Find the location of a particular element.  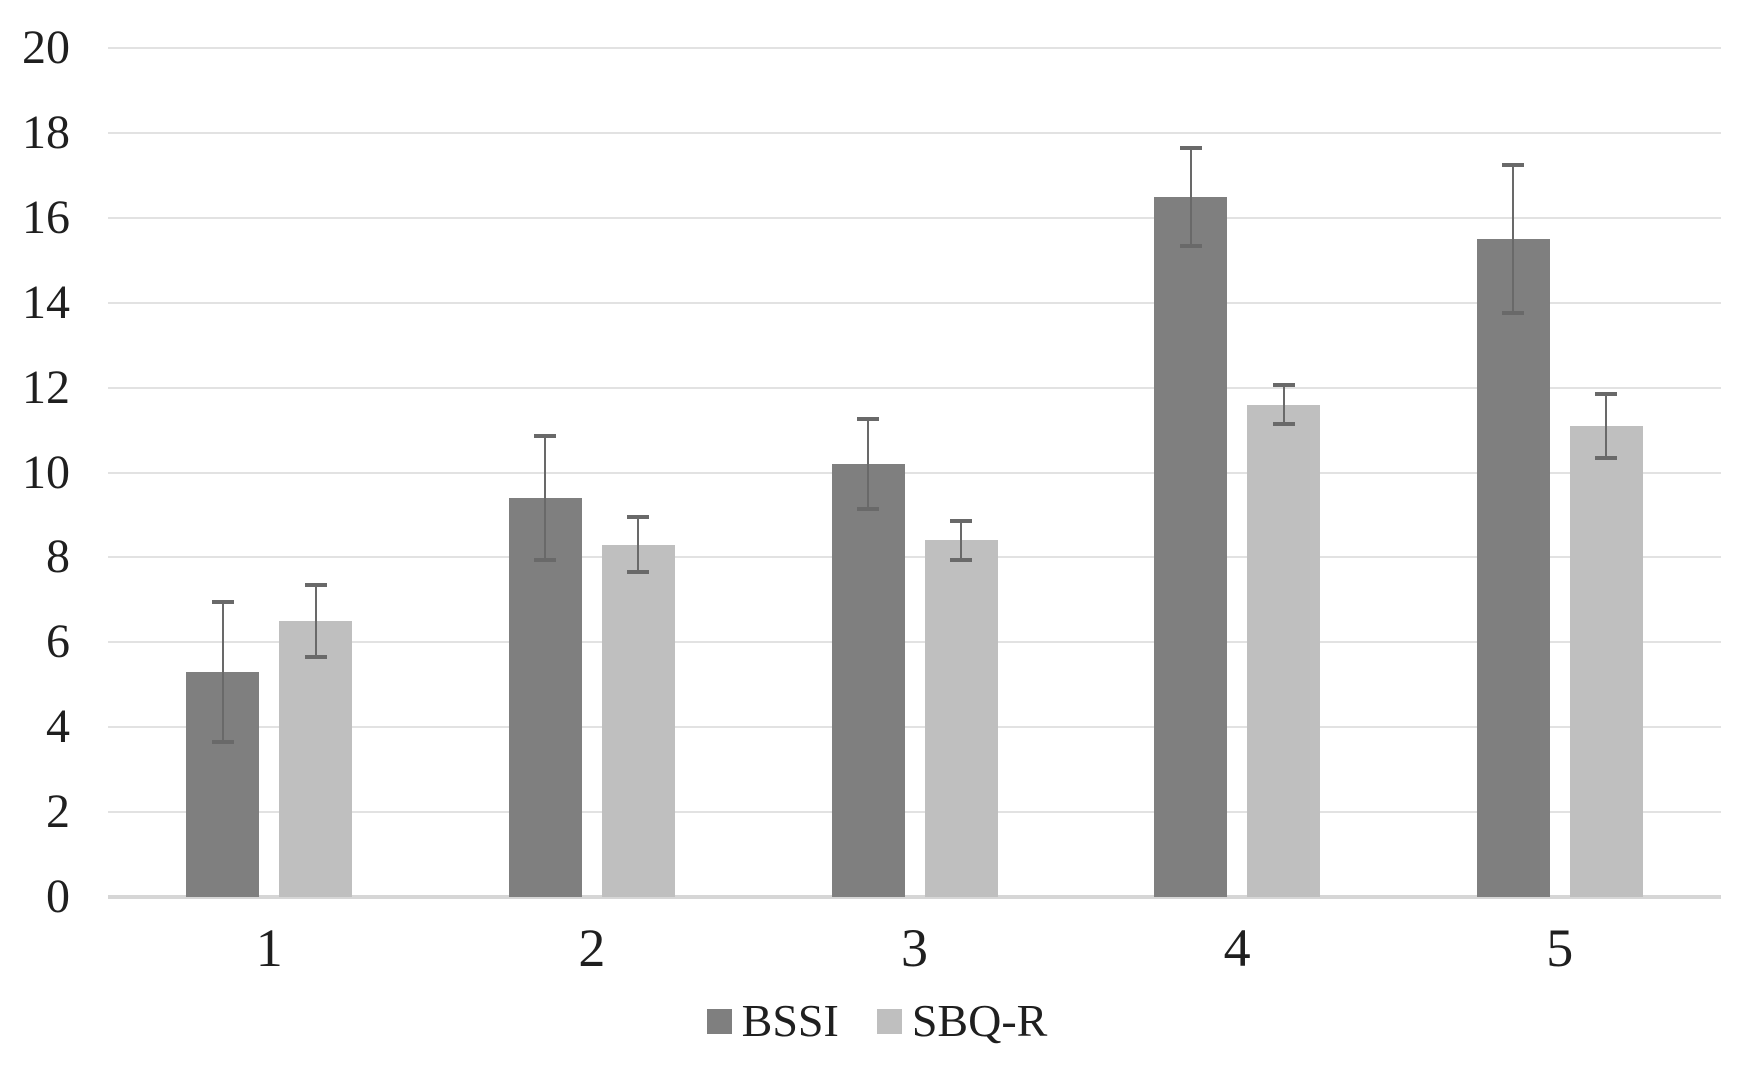

y-tick-label-16: 16 is located at coordinates (46, 217).